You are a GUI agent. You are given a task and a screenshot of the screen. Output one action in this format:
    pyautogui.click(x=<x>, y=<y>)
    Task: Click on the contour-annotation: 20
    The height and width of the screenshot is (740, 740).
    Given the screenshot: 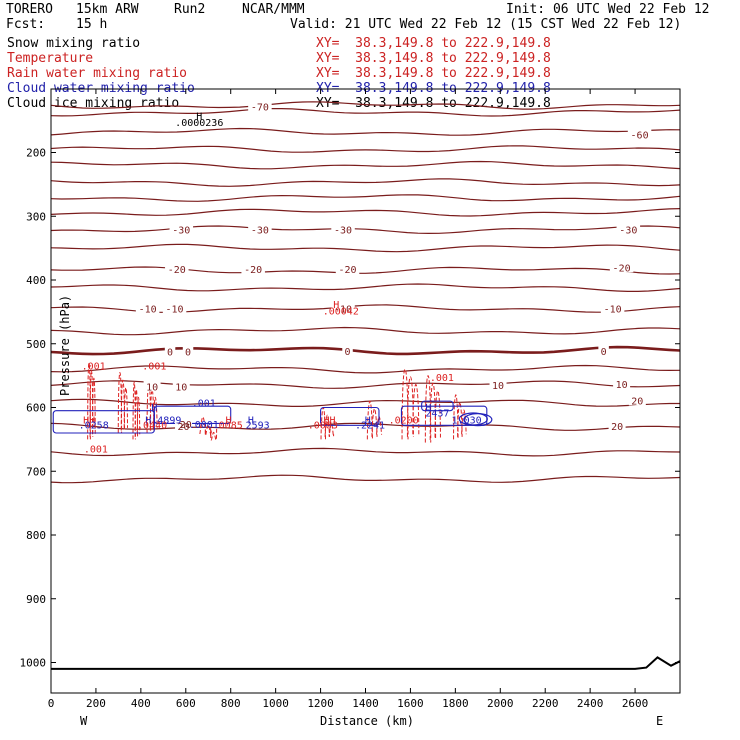 What is the action you would take?
    pyautogui.click(x=186, y=425)
    